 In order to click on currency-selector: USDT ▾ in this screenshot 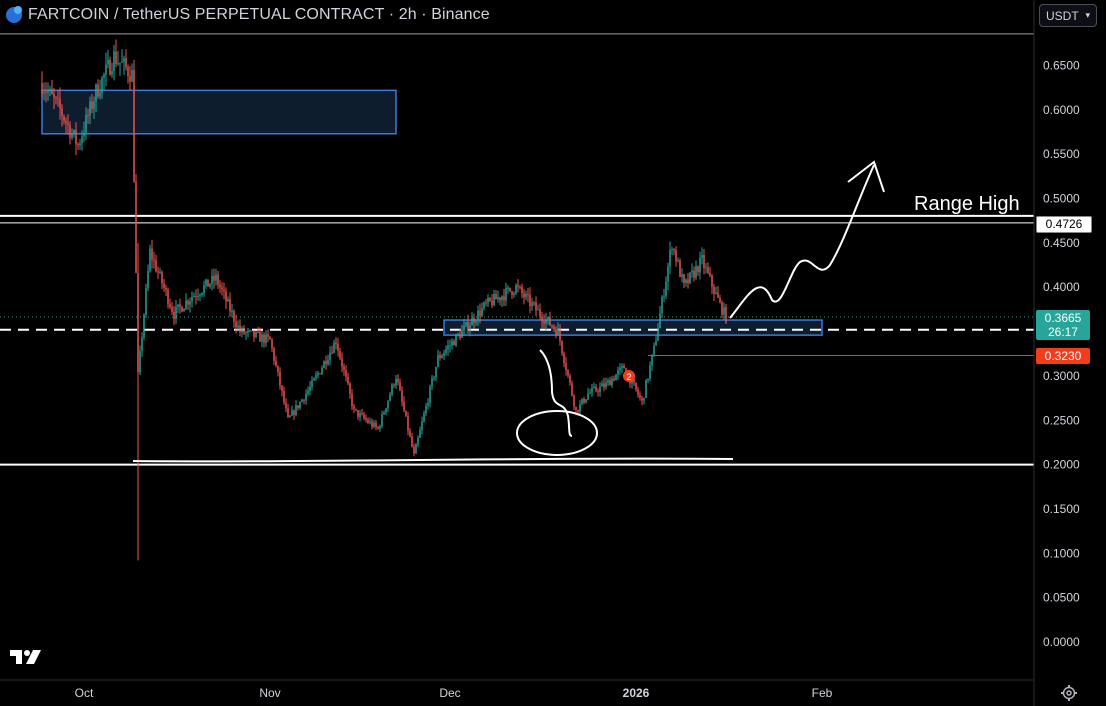, I will do `click(1068, 15)`.